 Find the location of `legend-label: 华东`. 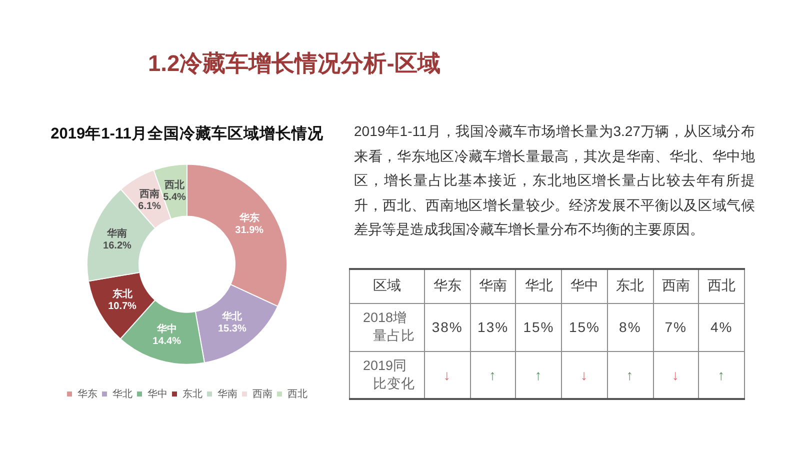

legend-label: 华东 is located at coordinates (88, 394).